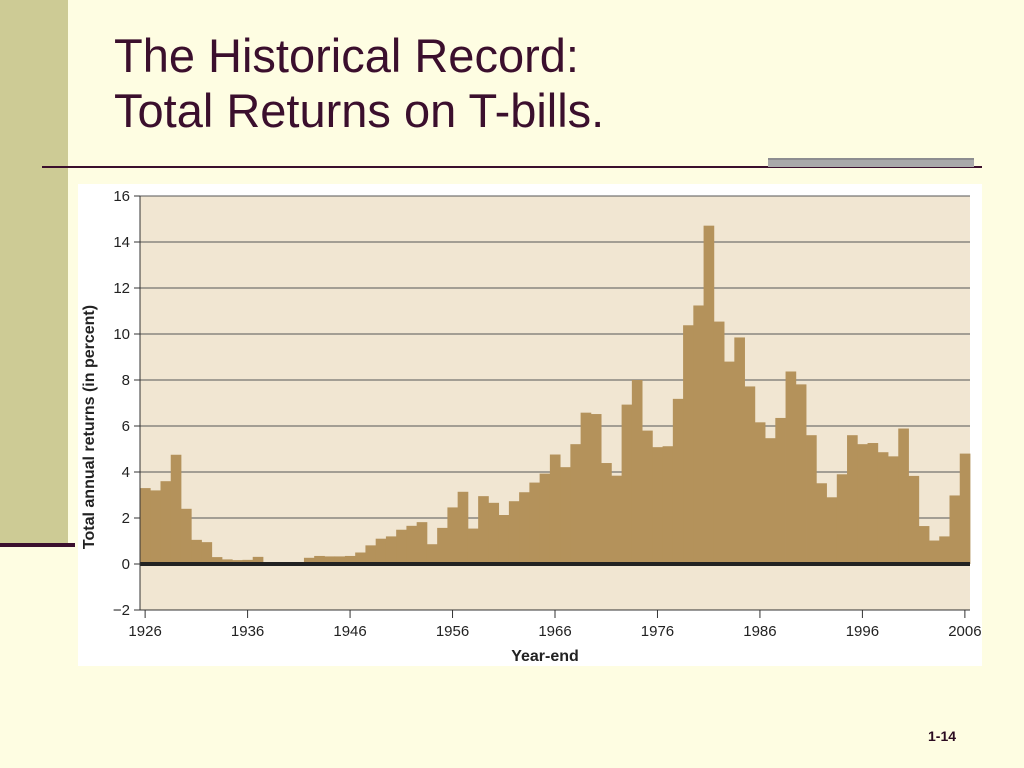 This screenshot has width=1024, height=768. What do you see at coordinates (89, 427) in the screenshot?
I see `y-axis-label: Total annual returns (in percent)` at bounding box center [89, 427].